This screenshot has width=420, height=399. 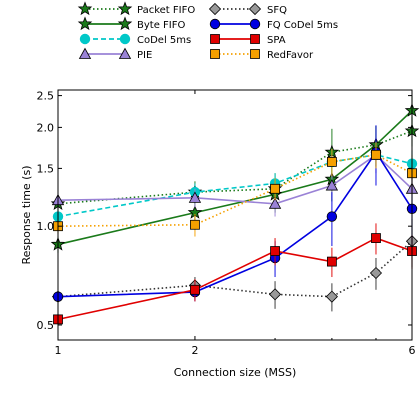 What do you see at coordinates (235, 372) in the screenshot?
I see `x-axis-title: Connection size (MSS)` at bounding box center [235, 372].